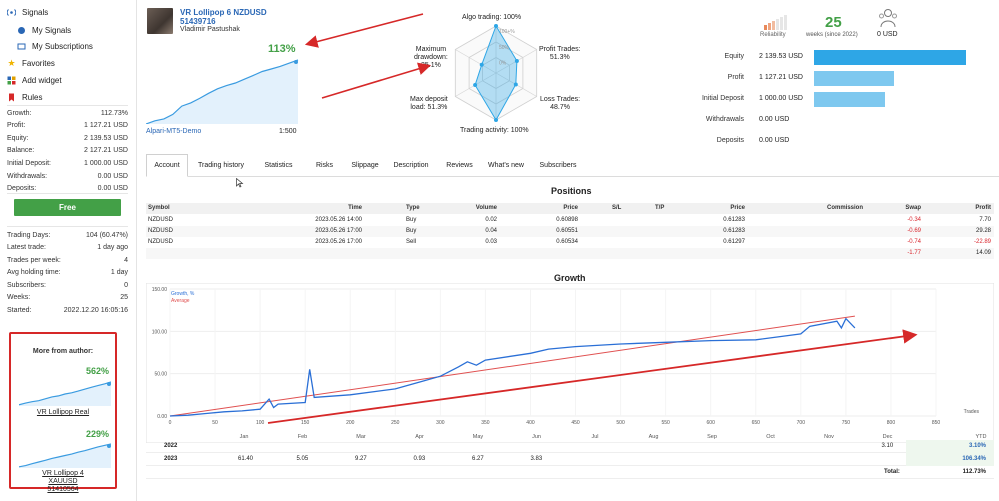 Image resolution: width=999 pixels, height=501 pixels. I want to click on nav-favorites-label: Favorites, so click(38, 63).